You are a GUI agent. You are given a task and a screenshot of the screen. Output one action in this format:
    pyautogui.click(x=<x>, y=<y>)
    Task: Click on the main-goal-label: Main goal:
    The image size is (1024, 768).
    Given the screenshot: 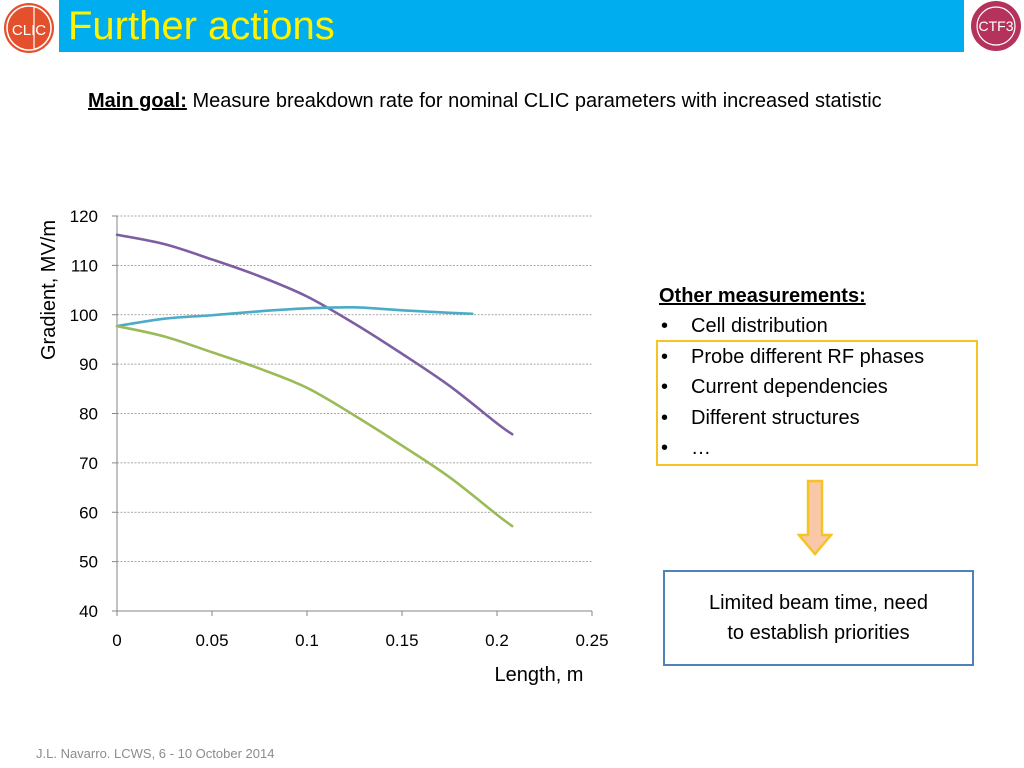 What is the action you would take?
    pyautogui.click(x=137, y=101)
    